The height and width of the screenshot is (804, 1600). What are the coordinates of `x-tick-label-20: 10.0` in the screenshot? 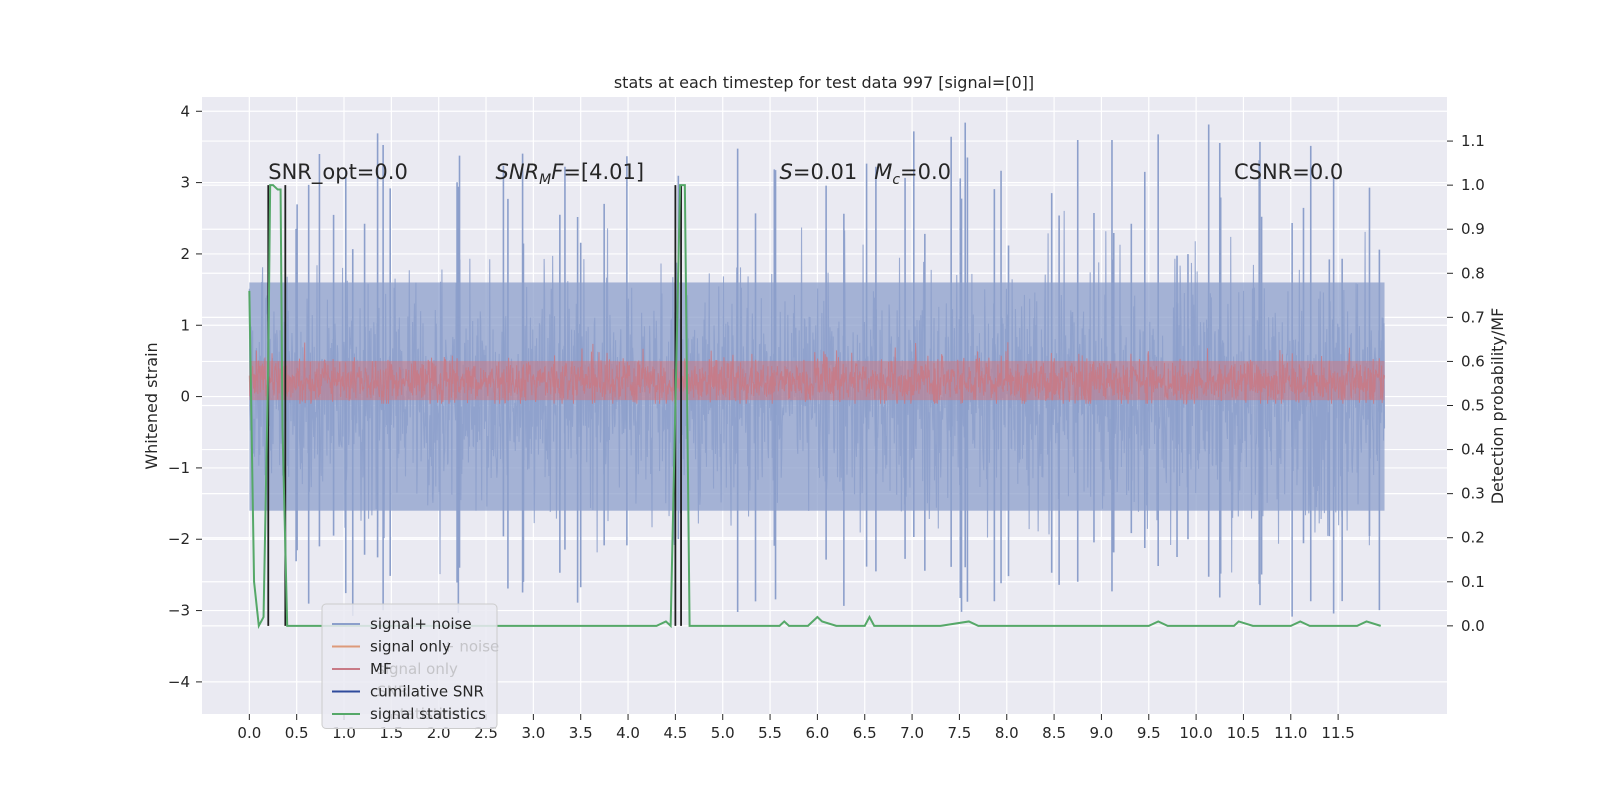 It's located at (1195, 733).